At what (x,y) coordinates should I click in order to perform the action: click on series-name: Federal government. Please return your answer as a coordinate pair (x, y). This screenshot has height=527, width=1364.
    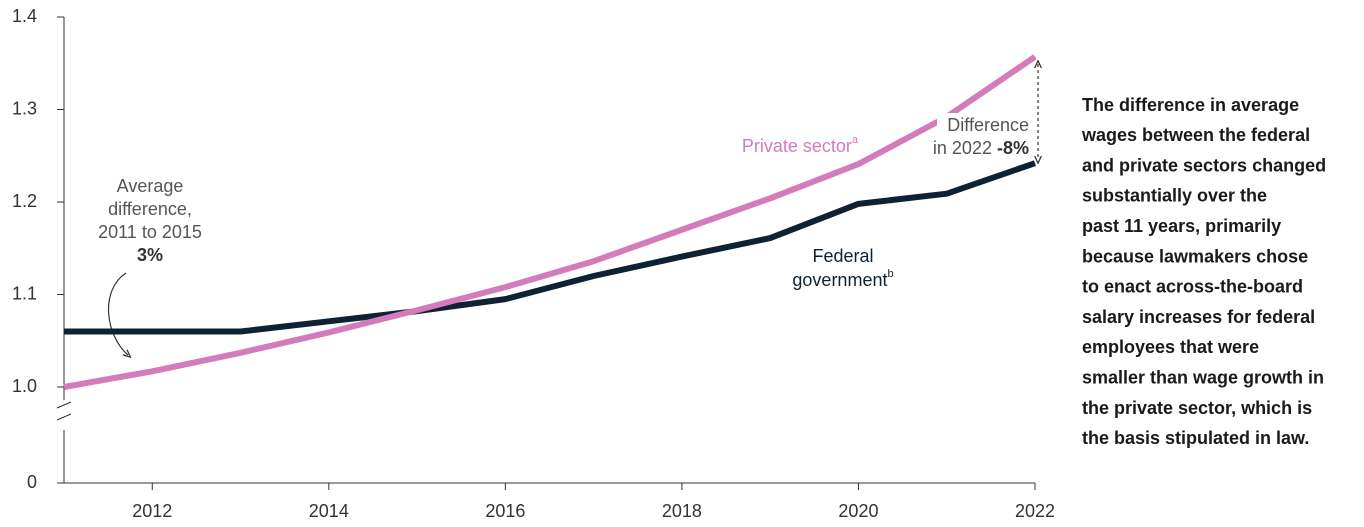
    Looking at the image, I should click on (839, 268).